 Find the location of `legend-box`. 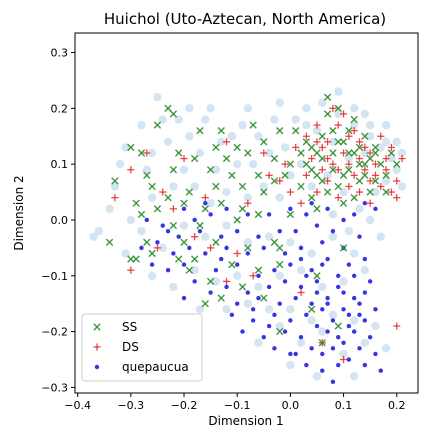

legend-box is located at coordinates (142, 347).